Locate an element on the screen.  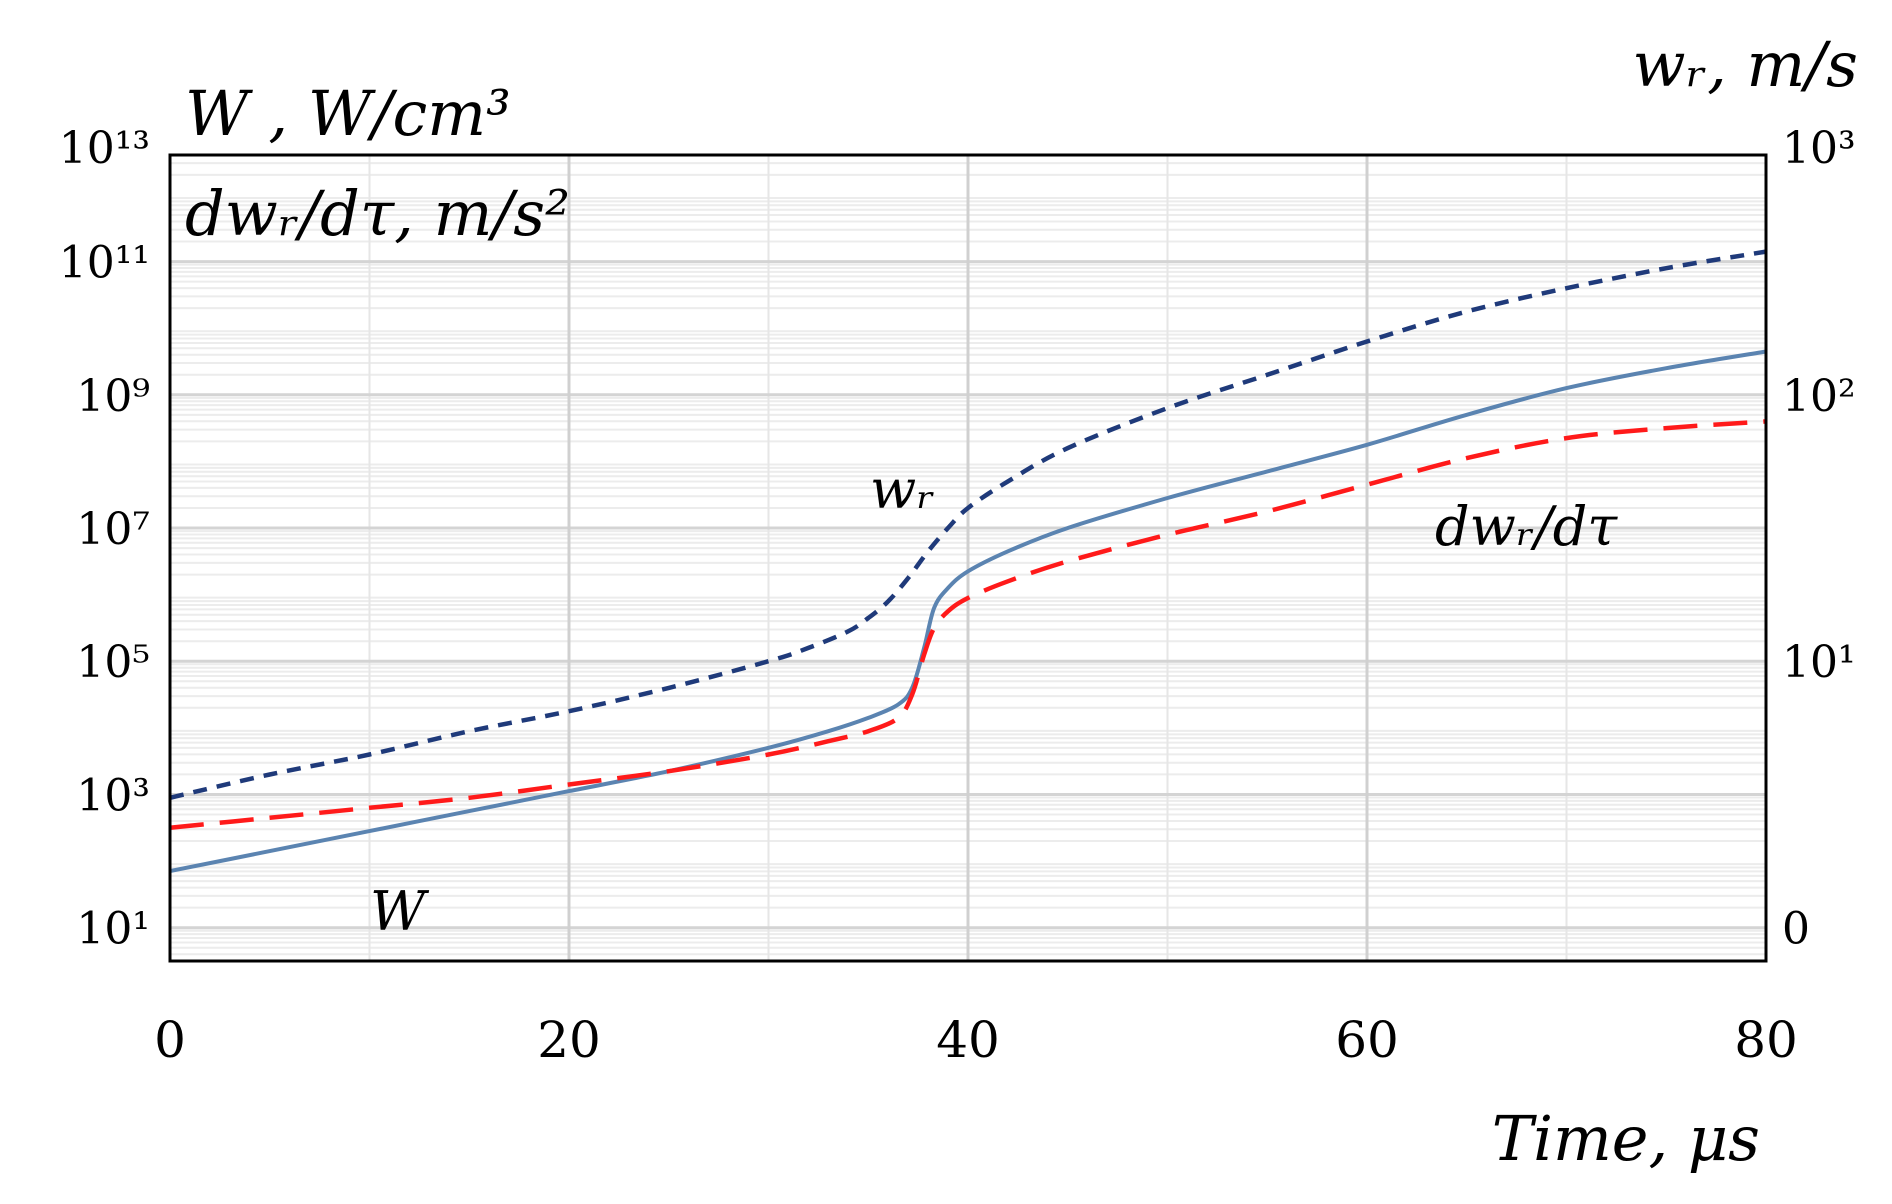
x-axis-title: Time, μs is located at coordinates (1626, 1138).